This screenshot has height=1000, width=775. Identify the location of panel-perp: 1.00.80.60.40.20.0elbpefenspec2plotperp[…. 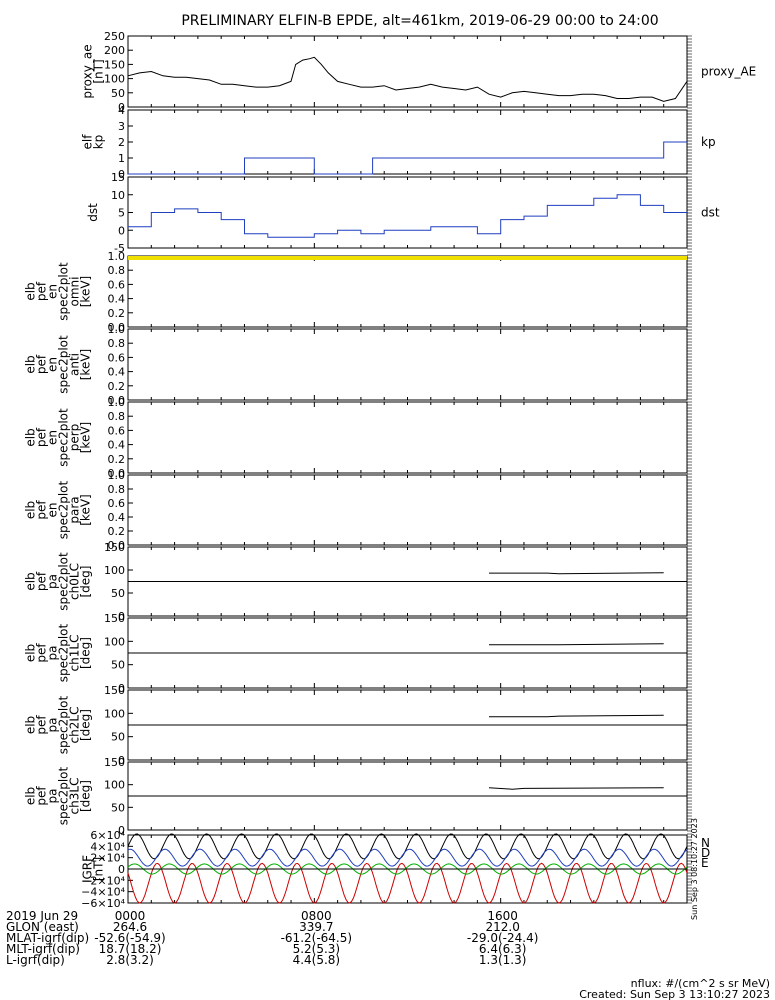
(356, 438).